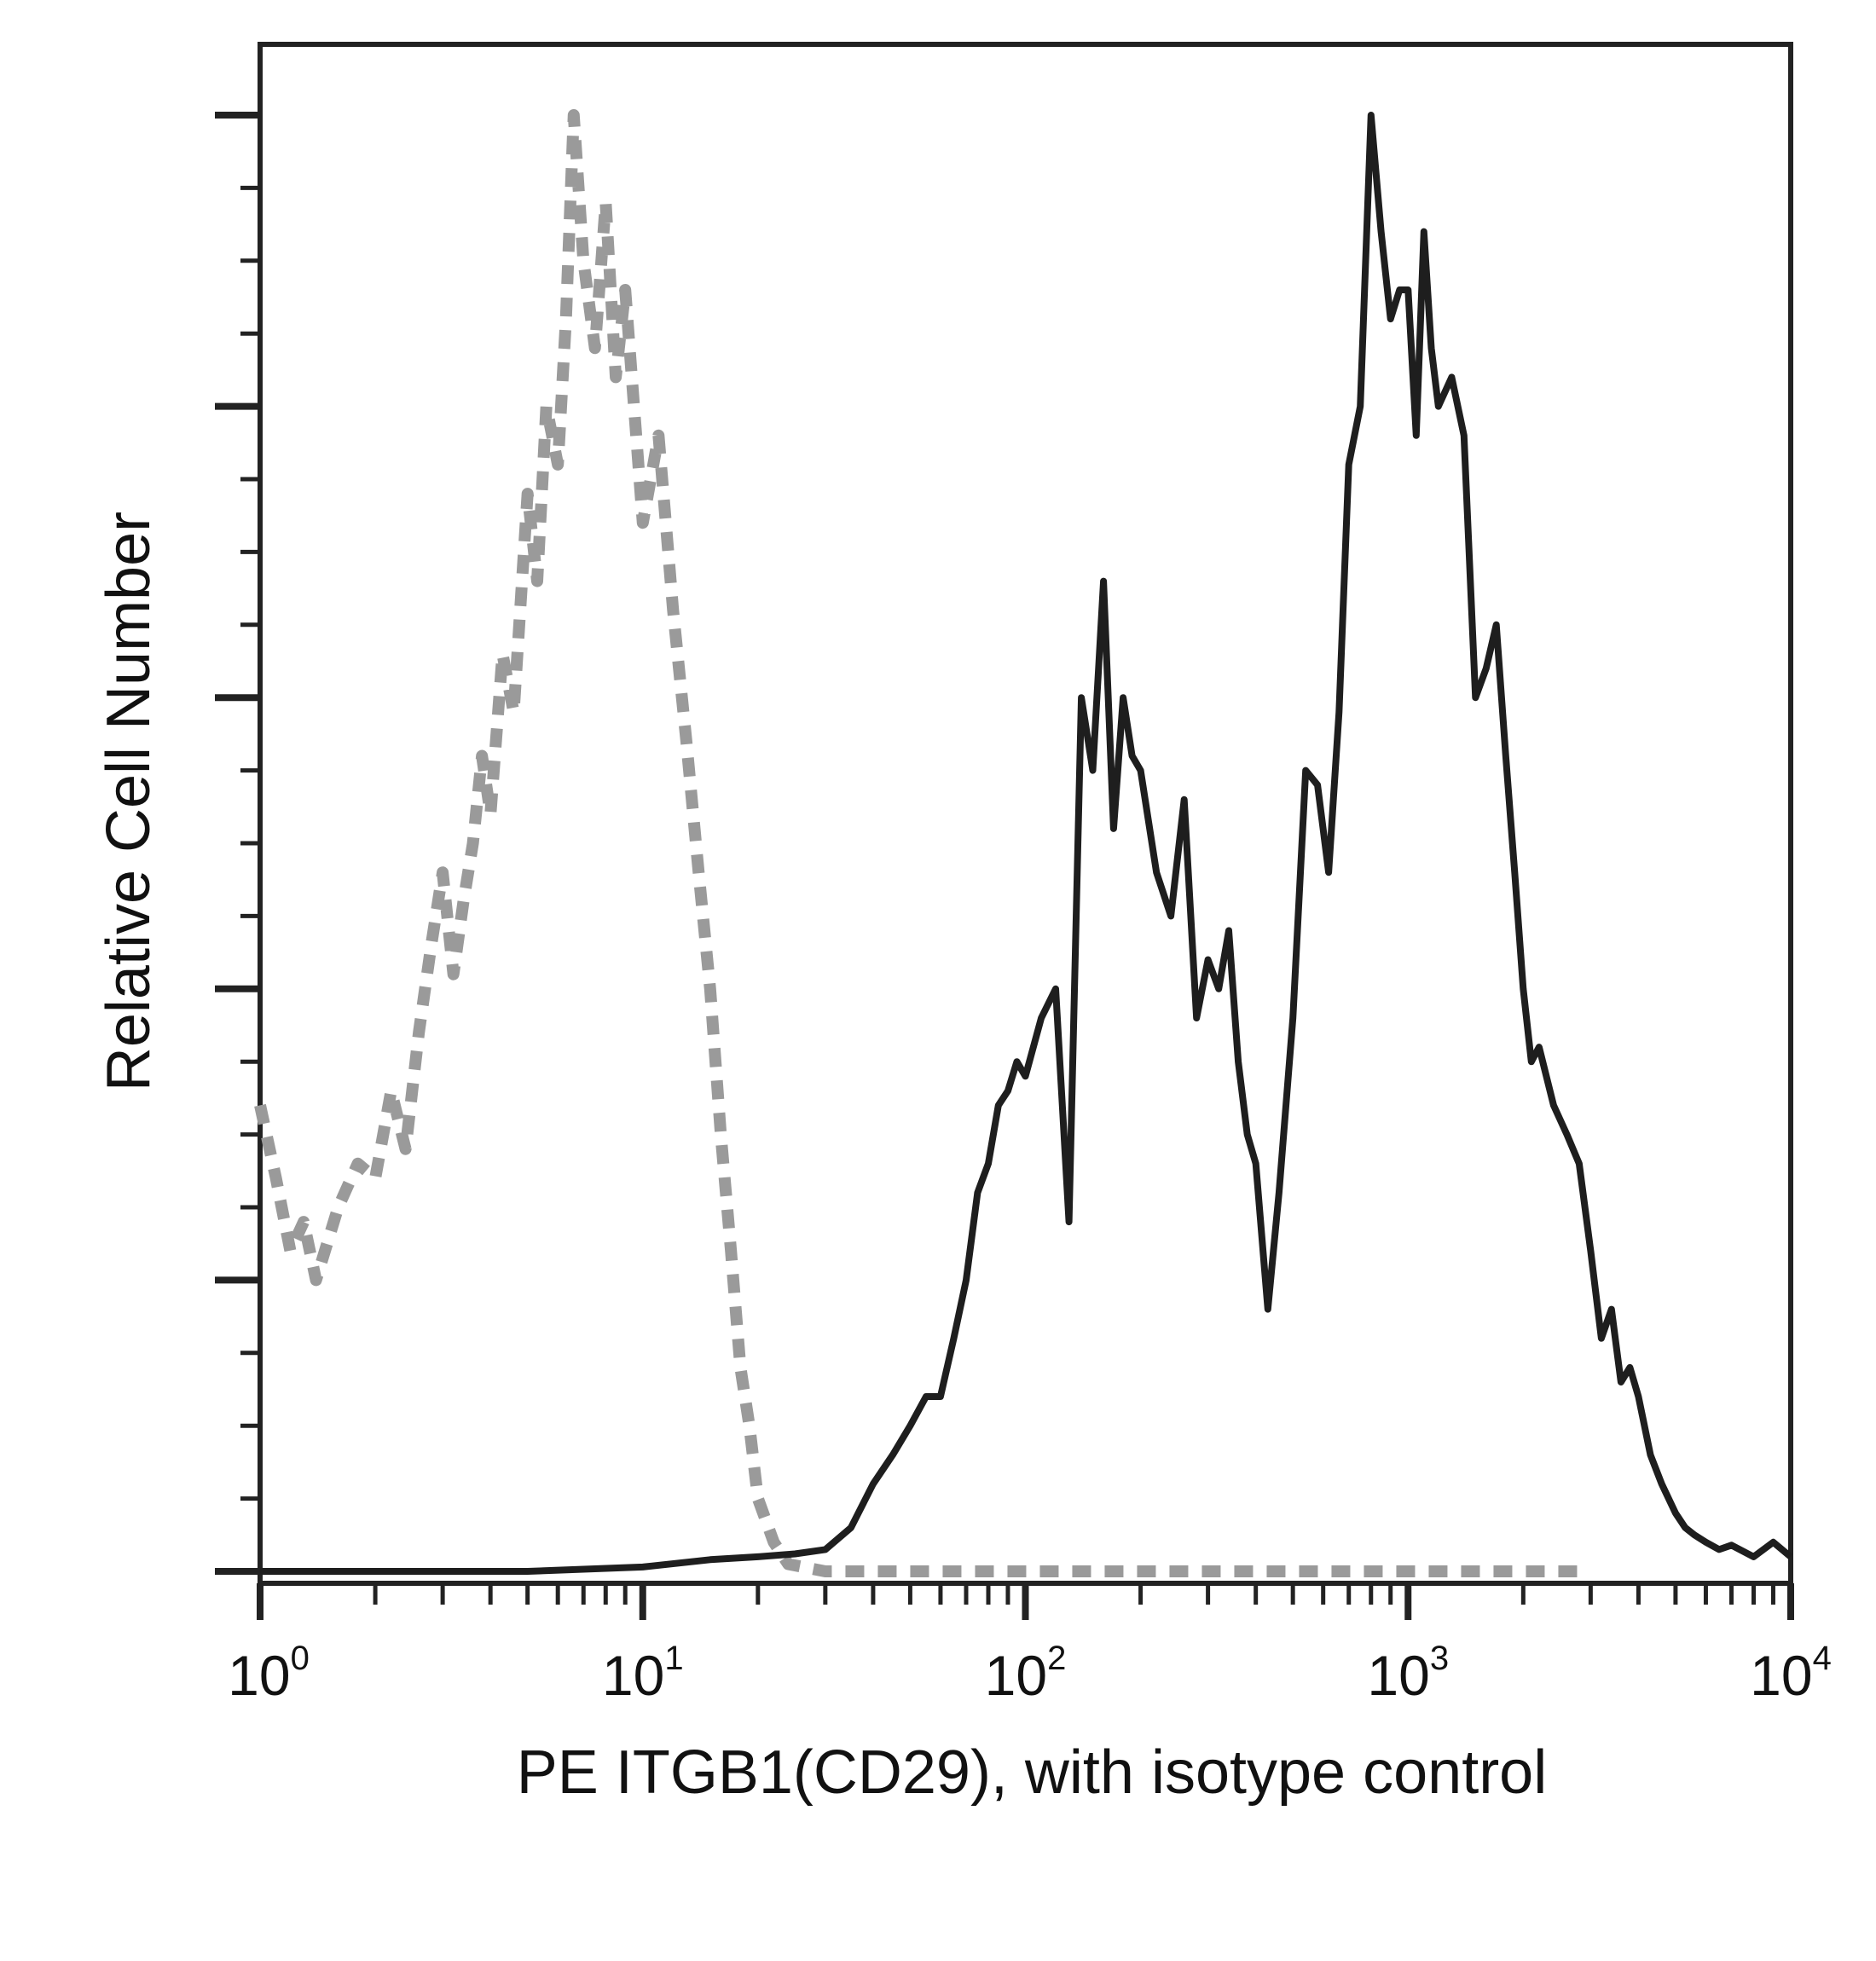 The image size is (1876, 1961). What do you see at coordinates (643, 1673) in the screenshot?
I see `x-tick-label: 10¹` at bounding box center [643, 1673].